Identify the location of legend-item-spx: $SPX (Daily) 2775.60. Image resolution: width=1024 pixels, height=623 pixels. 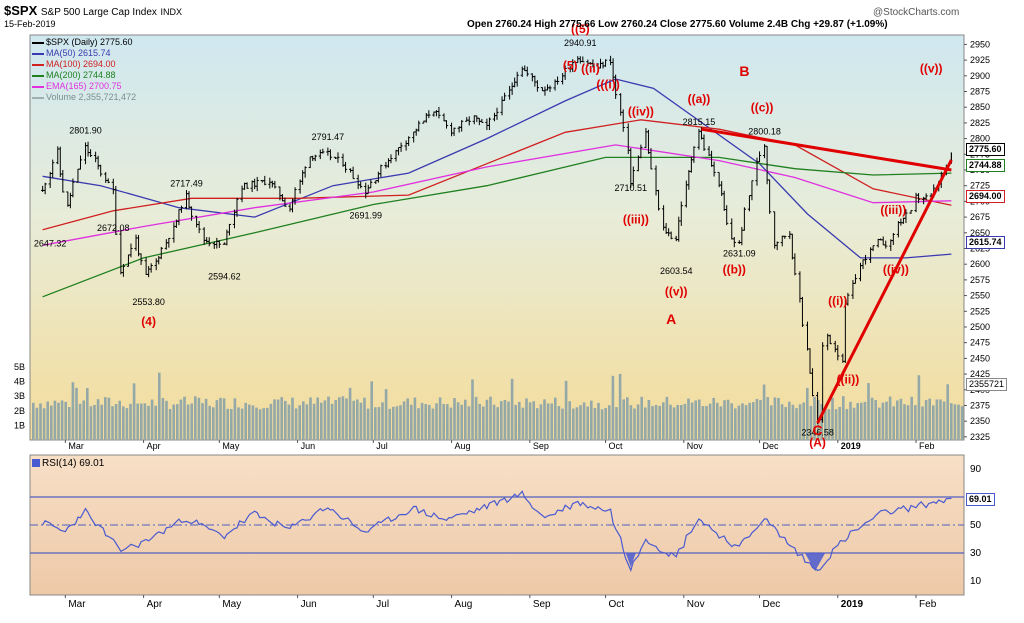
(84, 42).